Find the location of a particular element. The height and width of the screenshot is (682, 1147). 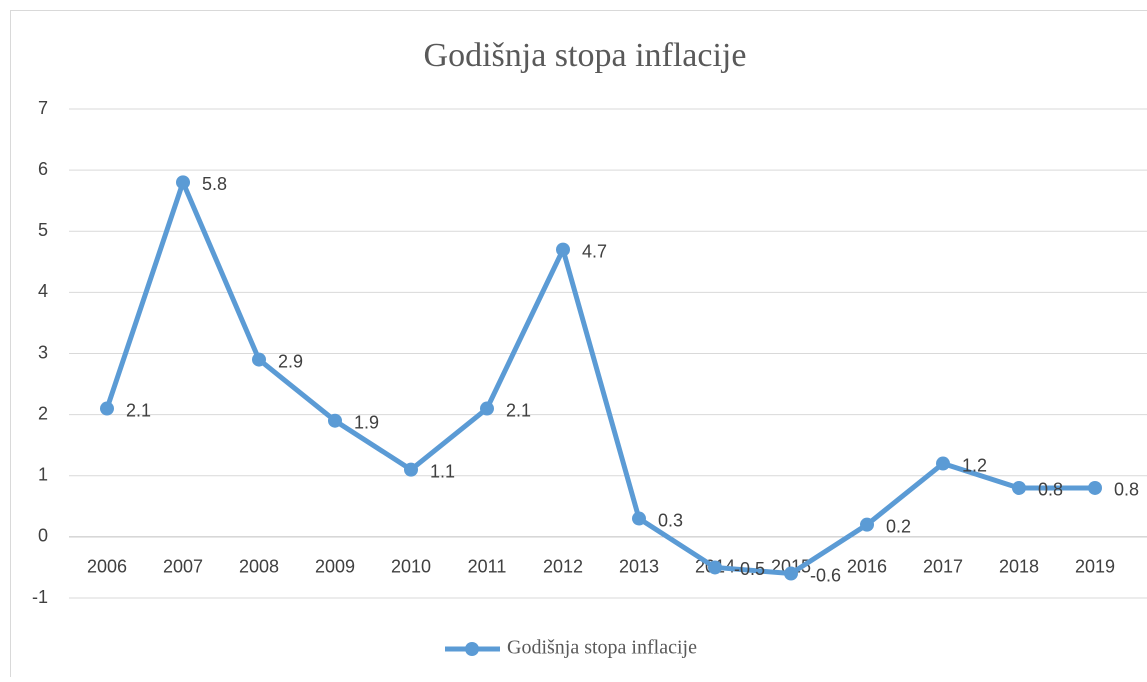

chart-title: Godišnja stopa inflacije is located at coordinates (585, 55).